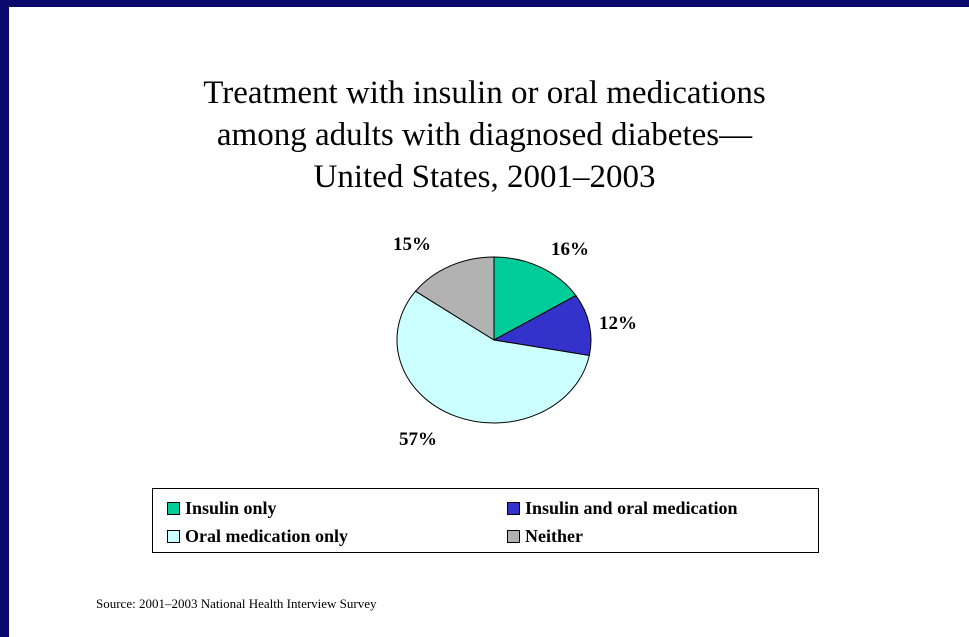 This screenshot has width=969, height=637. What do you see at coordinates (454, 298) in the screenshot?
I see `pie-slice-neither` at bounding box center [454, 298].